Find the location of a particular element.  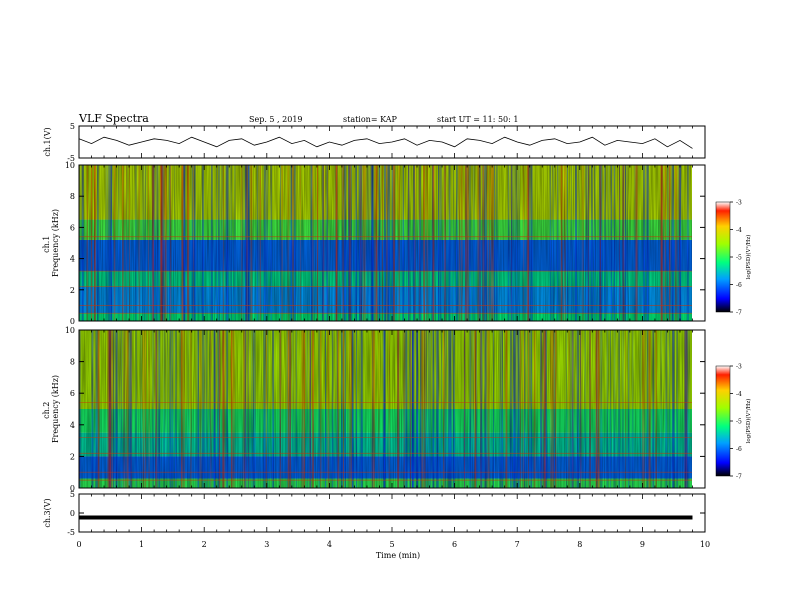

ch1-colorbar-scale is located at coordinates (723, 257).